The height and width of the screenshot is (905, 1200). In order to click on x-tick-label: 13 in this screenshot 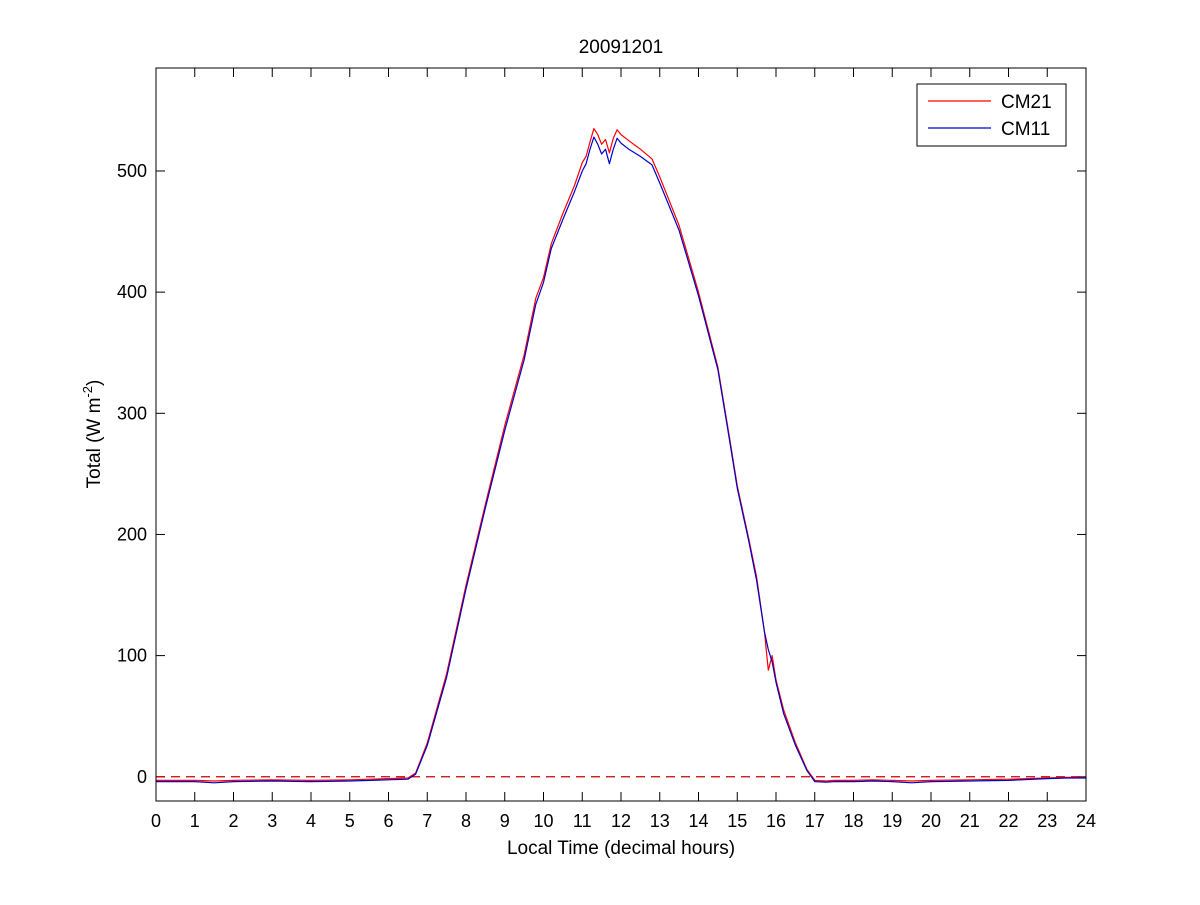, I will do `click(660, 821)`.